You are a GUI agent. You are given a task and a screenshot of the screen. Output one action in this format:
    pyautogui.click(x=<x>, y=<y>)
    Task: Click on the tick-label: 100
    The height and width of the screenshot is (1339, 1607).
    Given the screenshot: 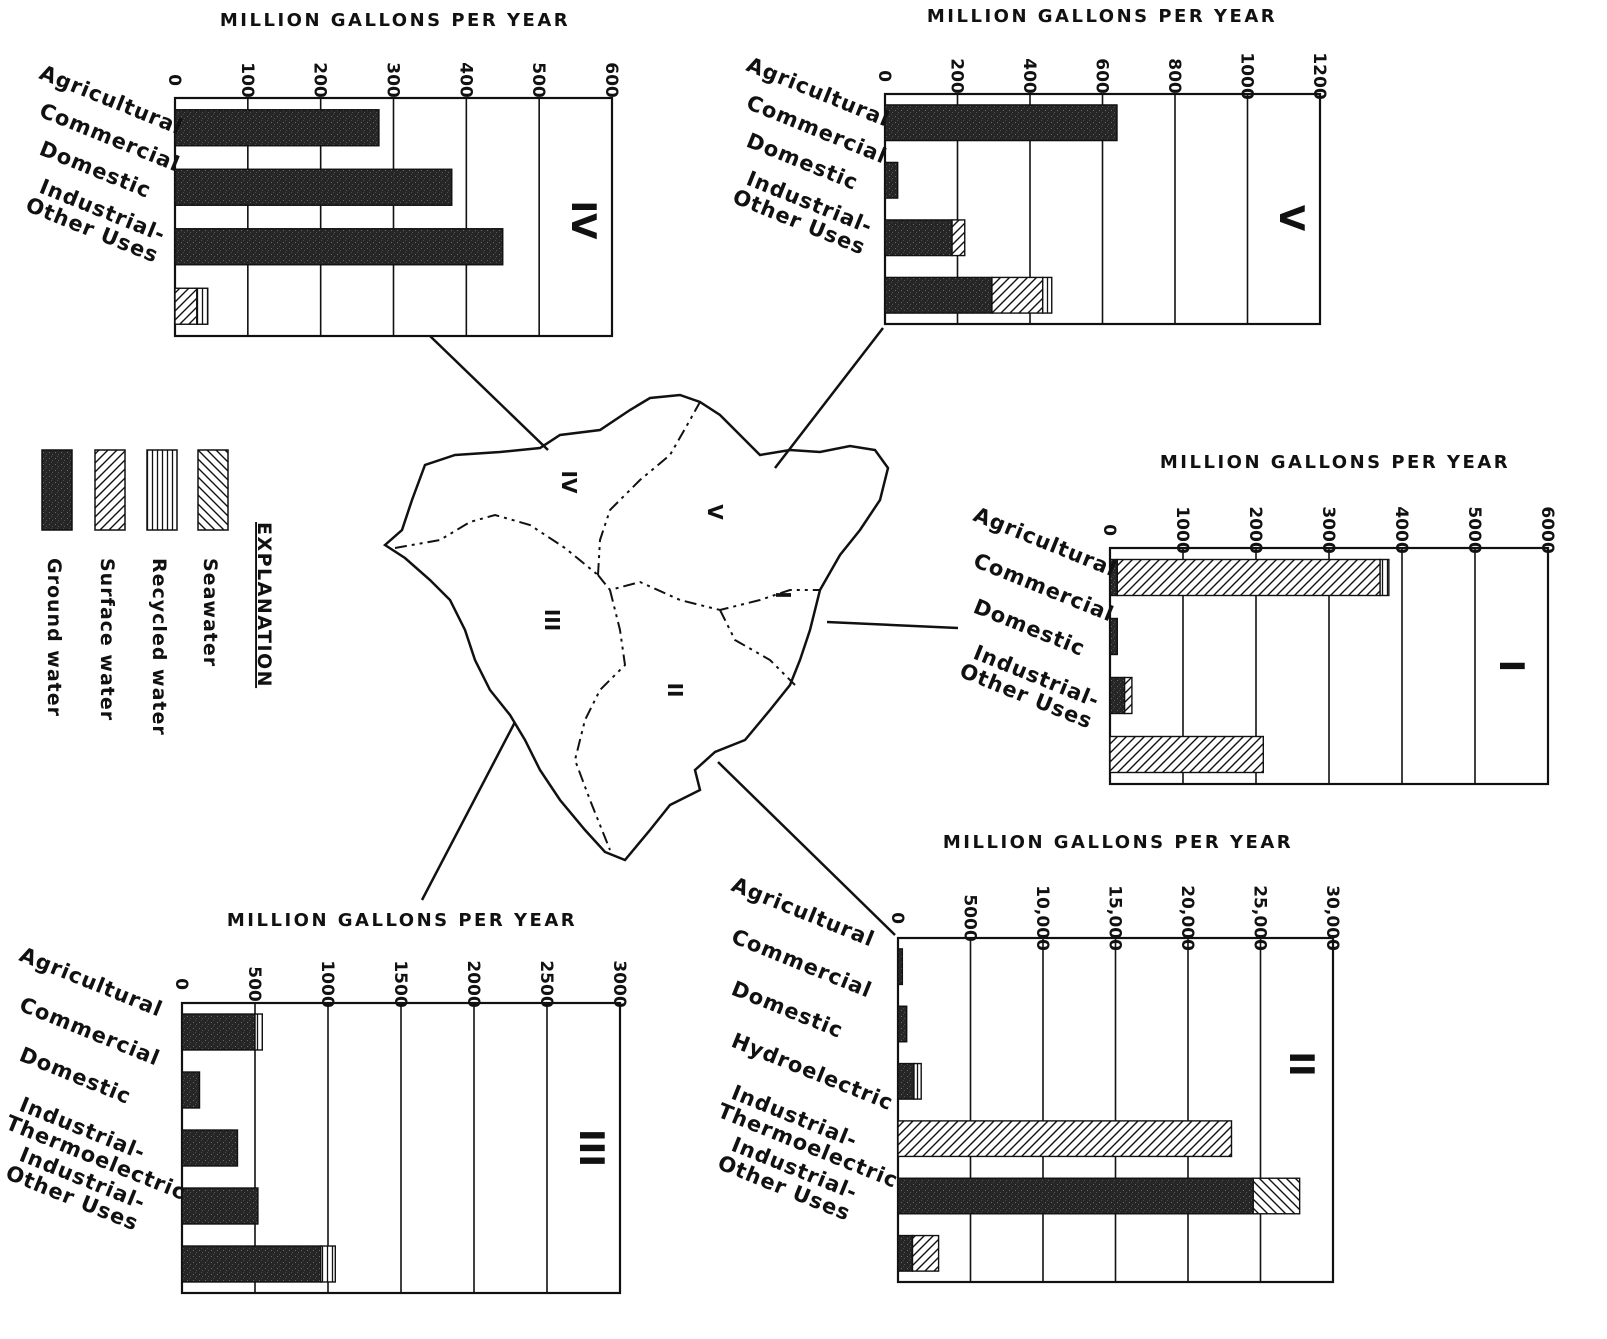 What is the action you would take?
    pyautogui.click(x=247, y=80)
    